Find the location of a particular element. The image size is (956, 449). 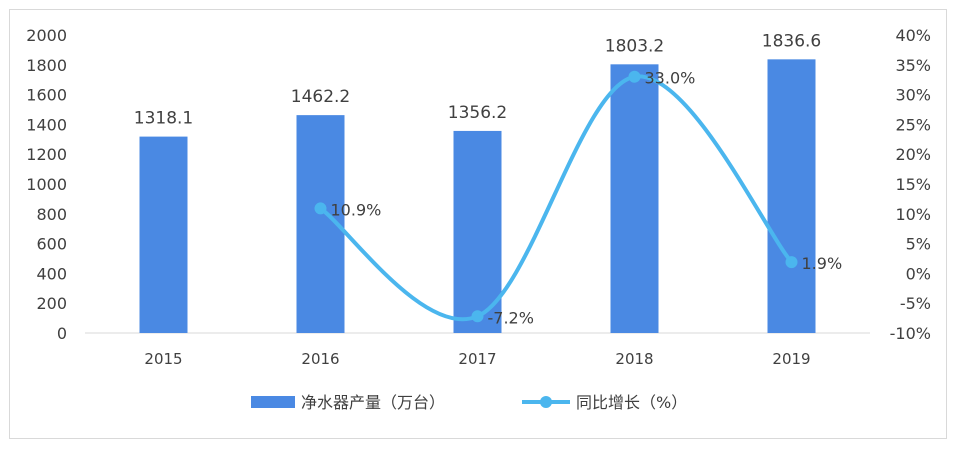

left-axis-tick-label: 1400 is located at coordinates (46, 124).